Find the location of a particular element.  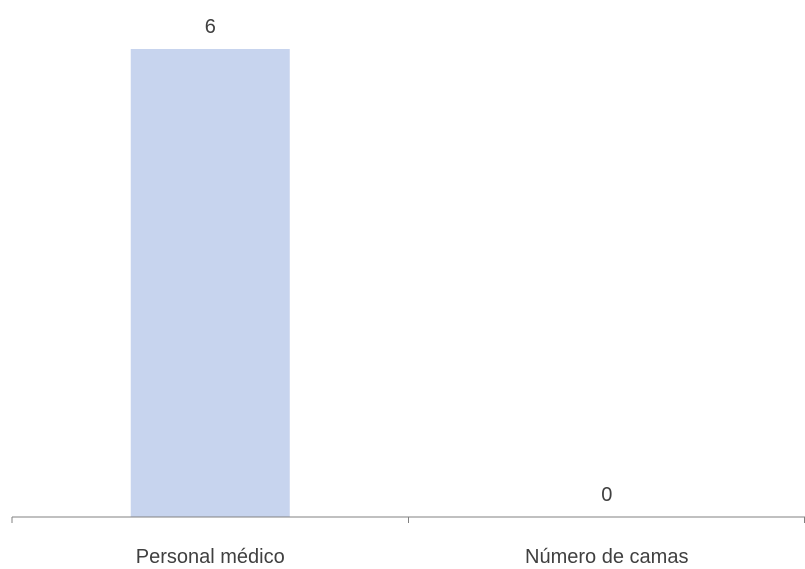

category-label-1: Número de camas is located at coordinates (606, 555).